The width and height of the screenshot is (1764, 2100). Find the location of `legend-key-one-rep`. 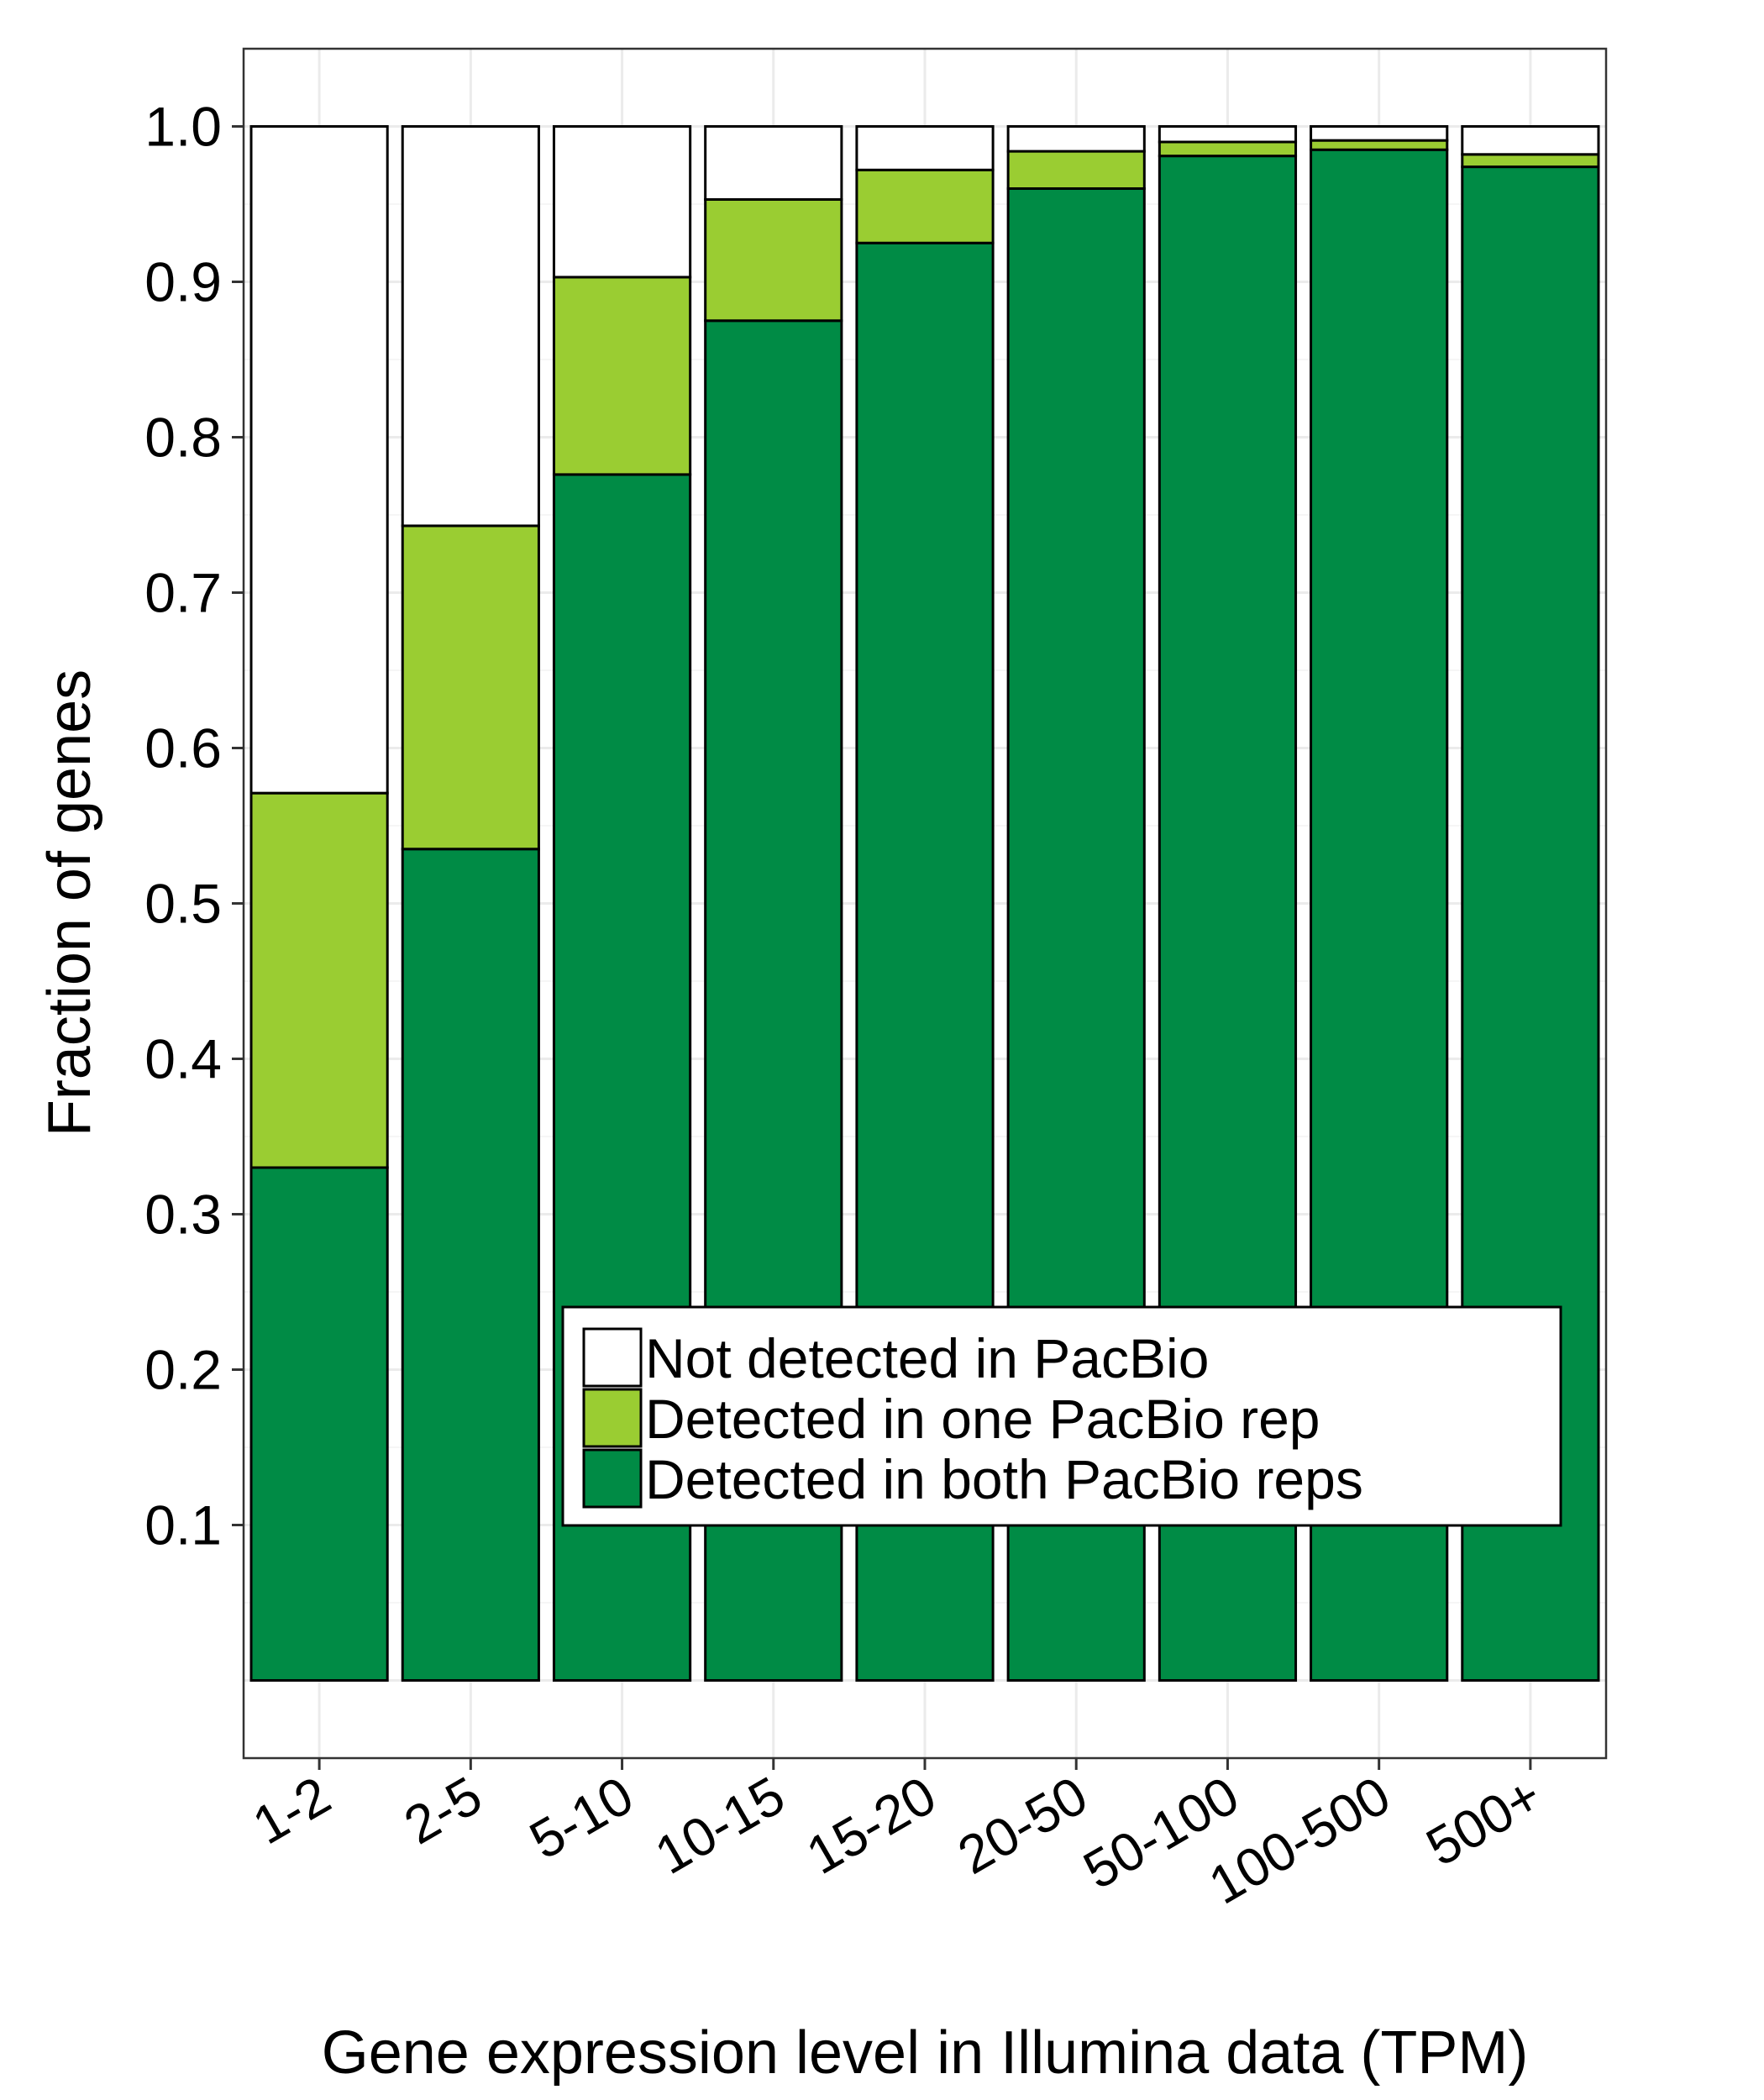

legend-key-one-rep is located at coordinates (612, 1418).